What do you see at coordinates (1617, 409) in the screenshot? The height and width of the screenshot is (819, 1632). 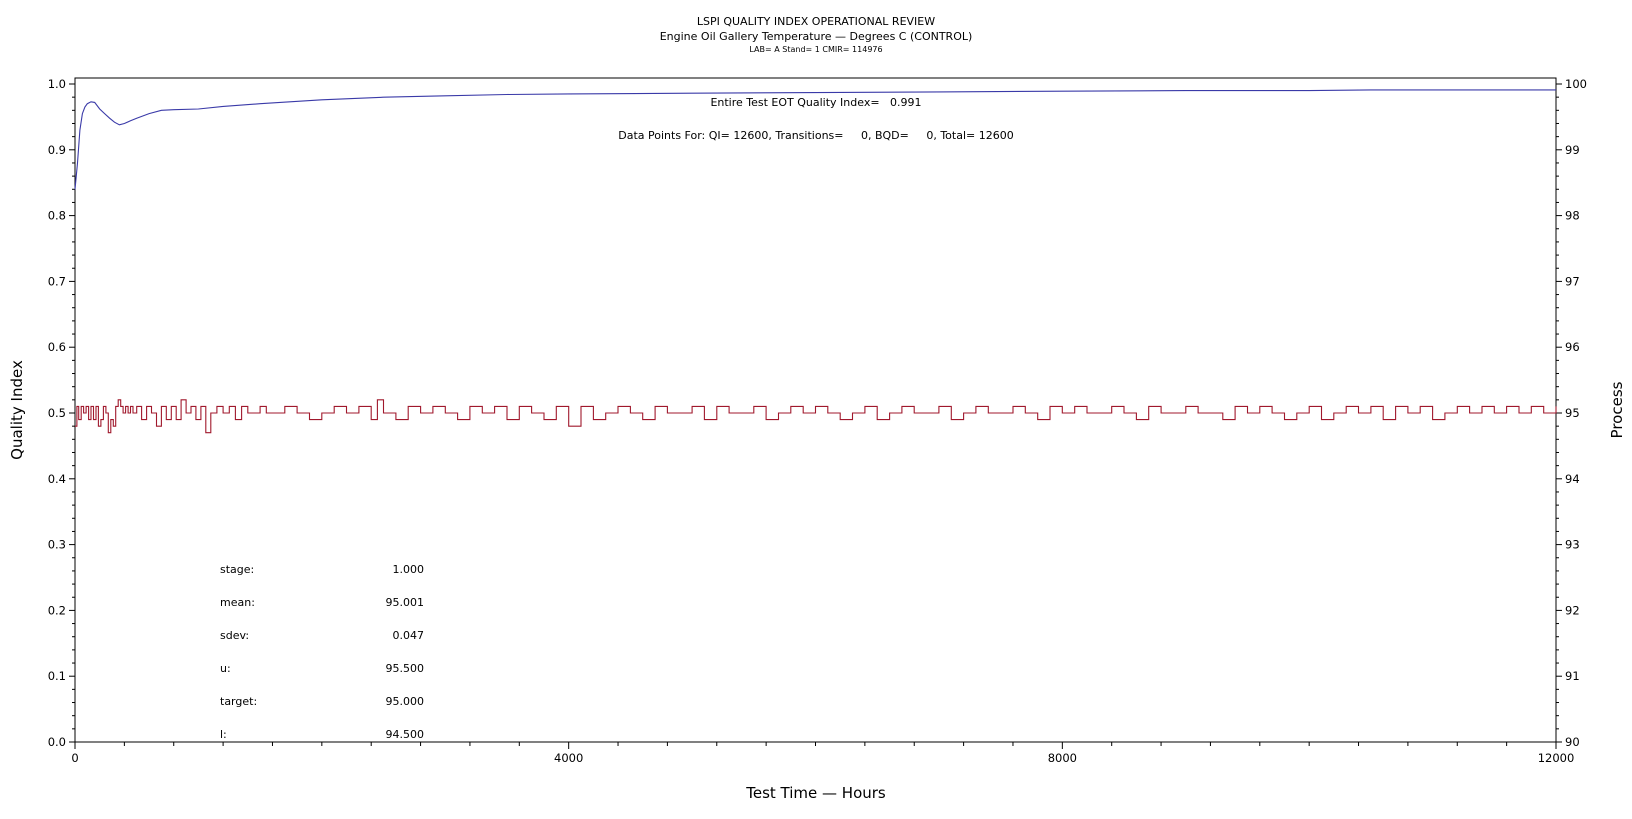 I see `y2-axis-title: Process` at bounding box center [1617, 409].